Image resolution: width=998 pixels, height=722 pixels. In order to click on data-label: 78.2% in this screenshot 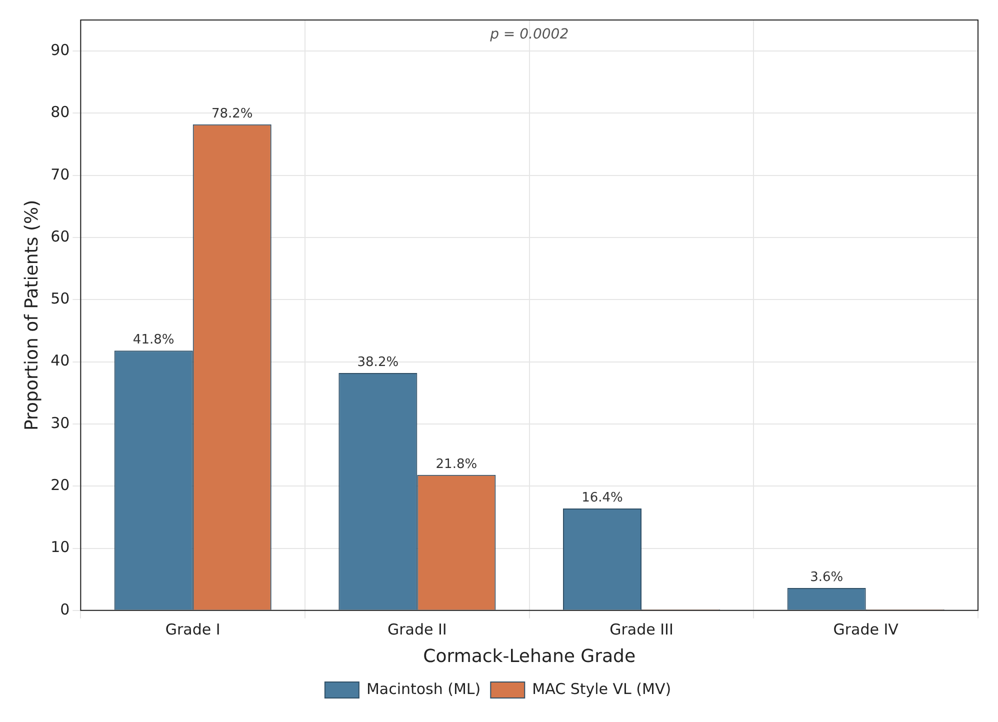, I will do `click(232, 114)`.